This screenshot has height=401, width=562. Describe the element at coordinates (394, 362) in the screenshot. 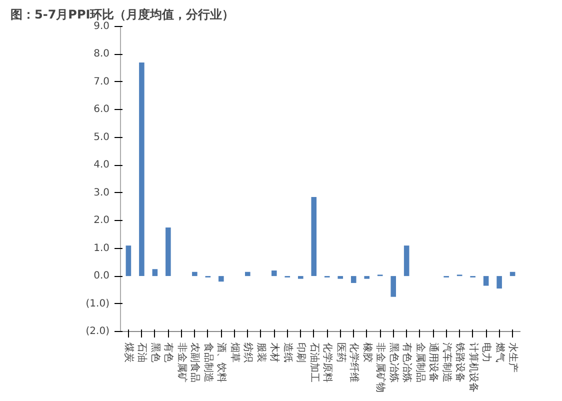

I see `x-tick-label: 黑色冶炼` at that location.